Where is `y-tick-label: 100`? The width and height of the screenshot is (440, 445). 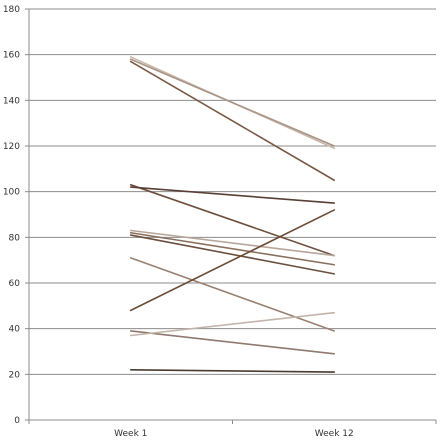
y-tick-label: 100 is located at coordinates (11, 193).